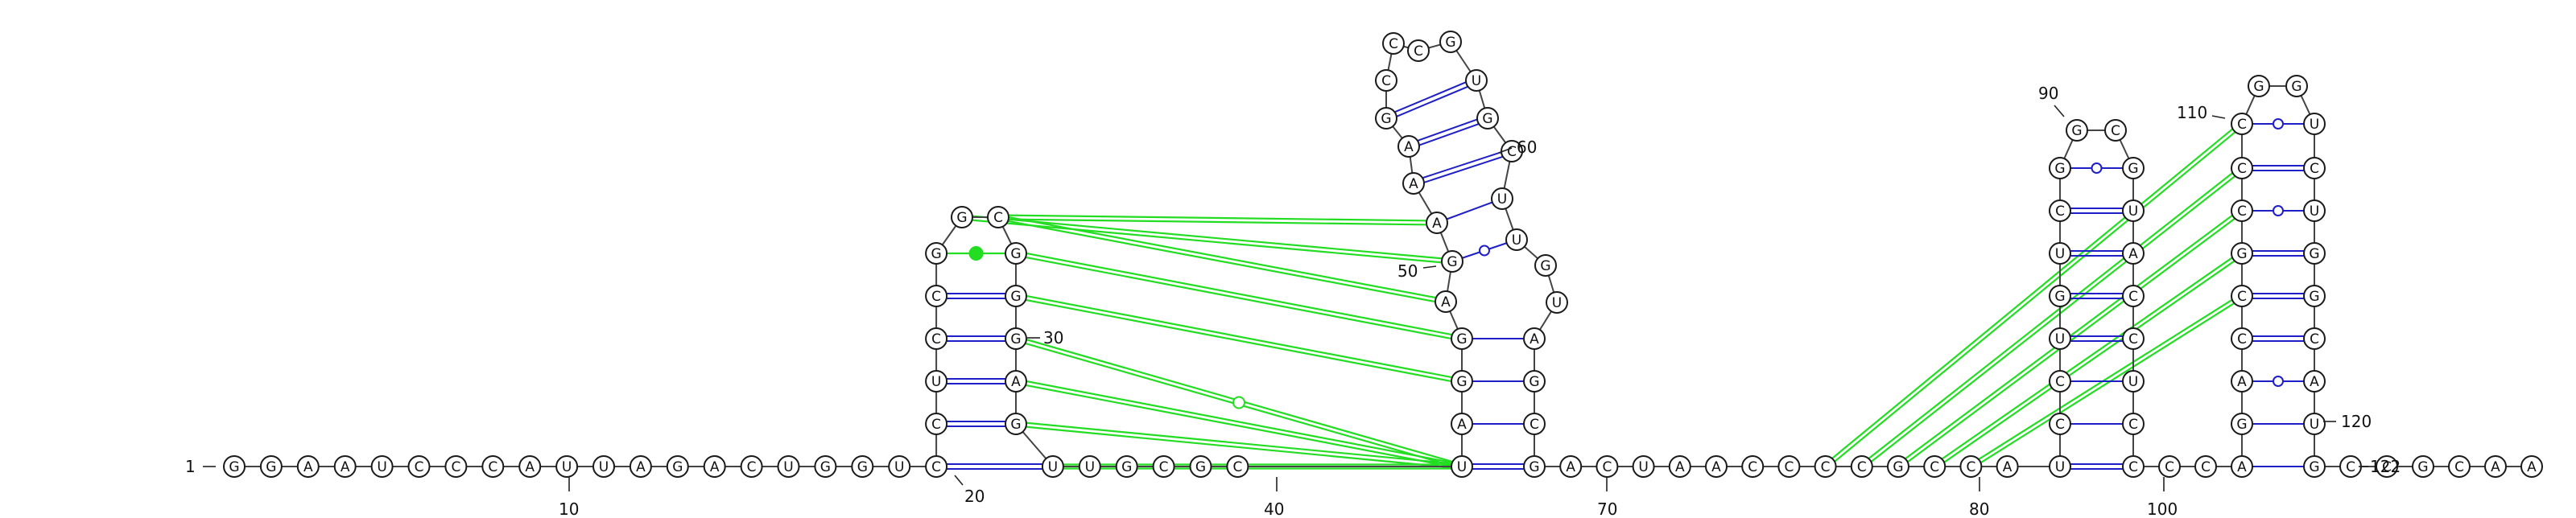 Image resolution: width=2576 pixels, height=518 pixels. I want to click on nucleotide-89: A, so click(2133, 253).